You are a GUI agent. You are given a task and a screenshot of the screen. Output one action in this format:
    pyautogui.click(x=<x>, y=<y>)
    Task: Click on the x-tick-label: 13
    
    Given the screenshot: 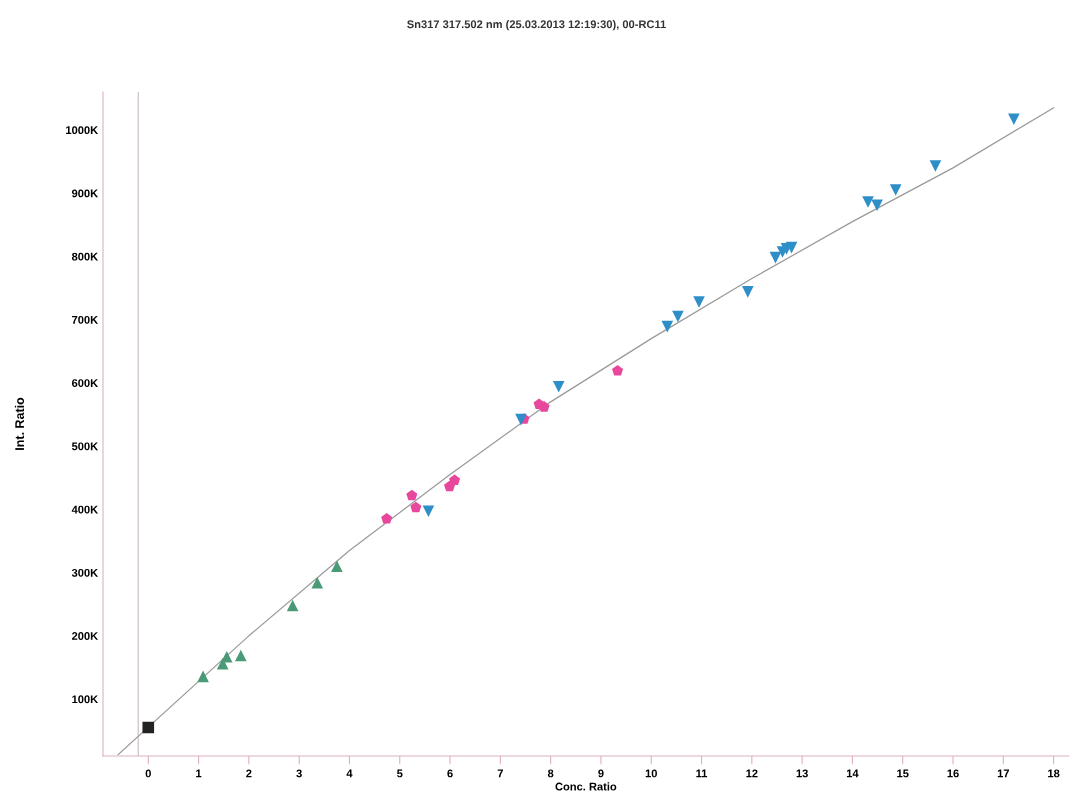 What is the action you would take?
    pyautogui.click(x=802, y=773)
    